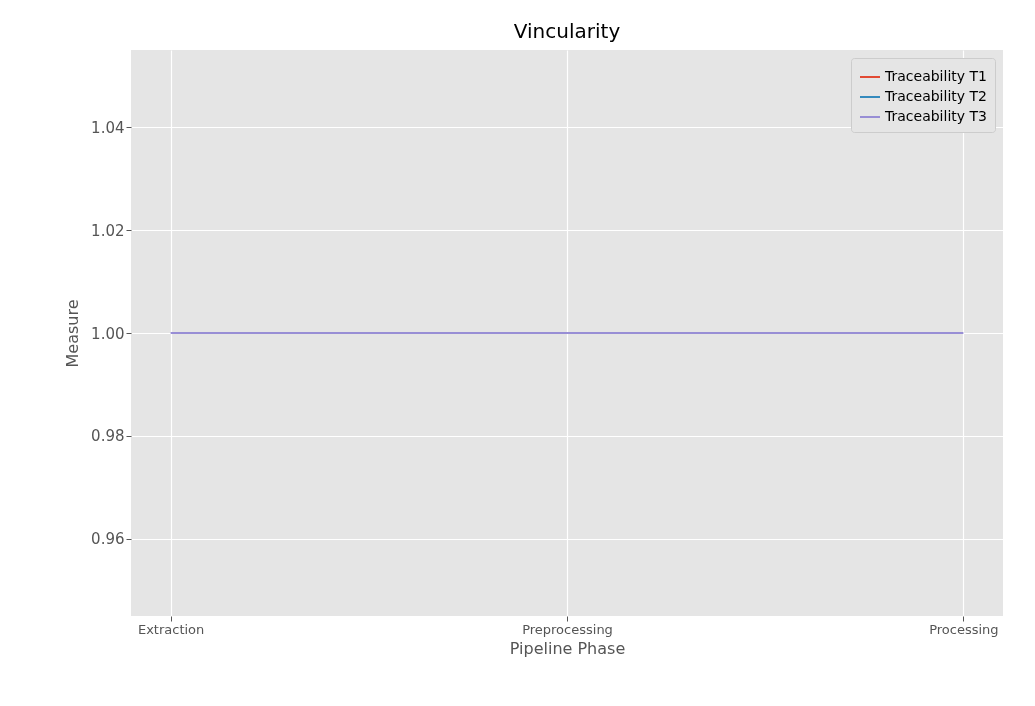 Image resolution: width=1035 pixels, height=706 pixels. What do you see at coordinates (567, 648) in the screenshot?
I see `x-axis-title: Pipeline Phase` at bounding box center [567, 648].